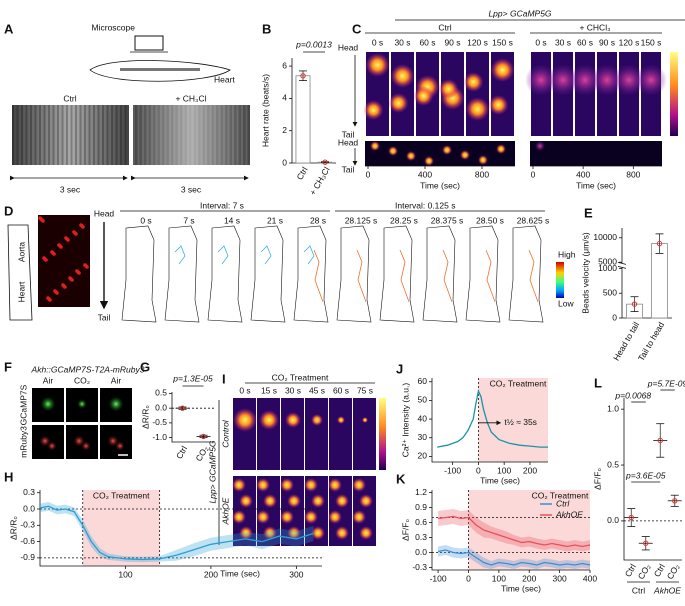 This screenshot has width=685, height=606. Describe the element at coordinates (27, 525) in the screenshot. I see `y-tick-label: -0.3` at that location.